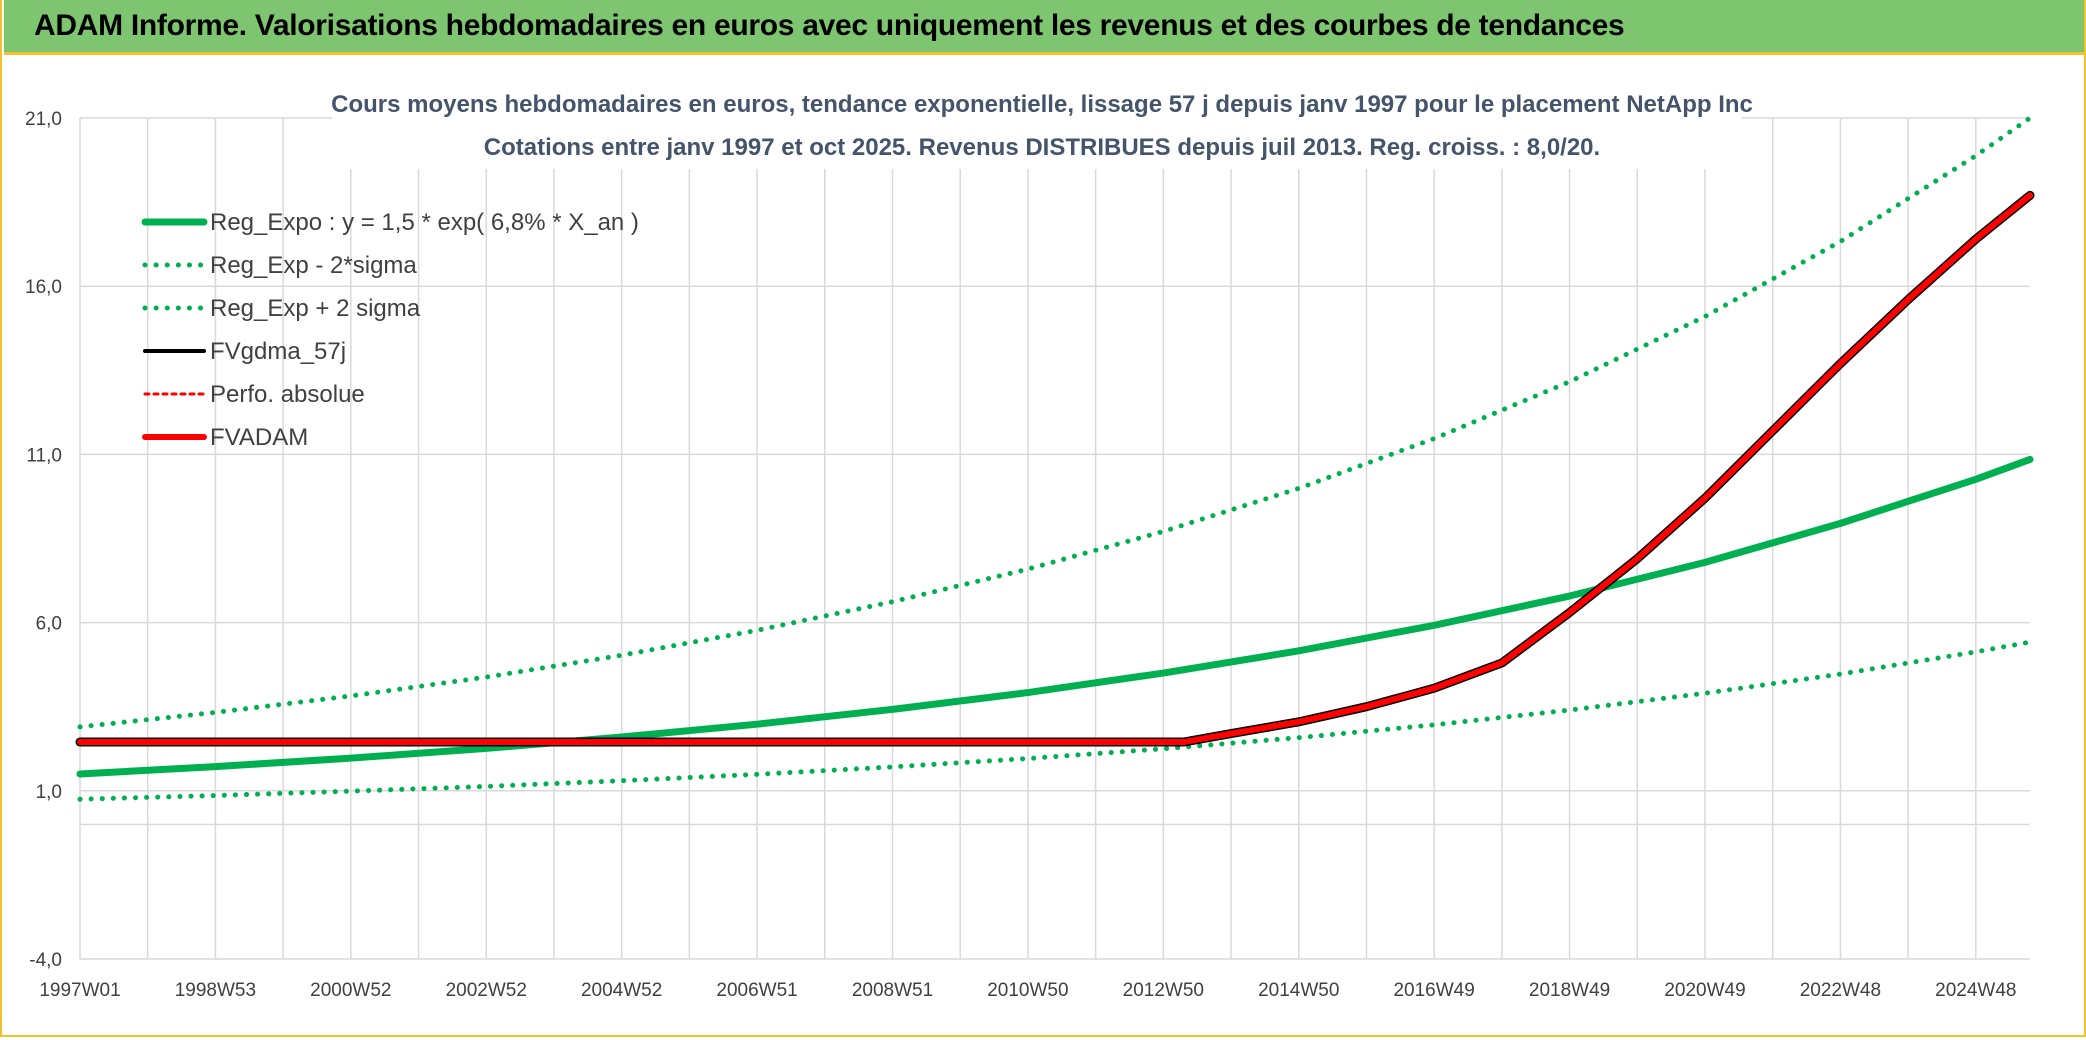  I want to click on title-backdrop, so click(1037, 127).